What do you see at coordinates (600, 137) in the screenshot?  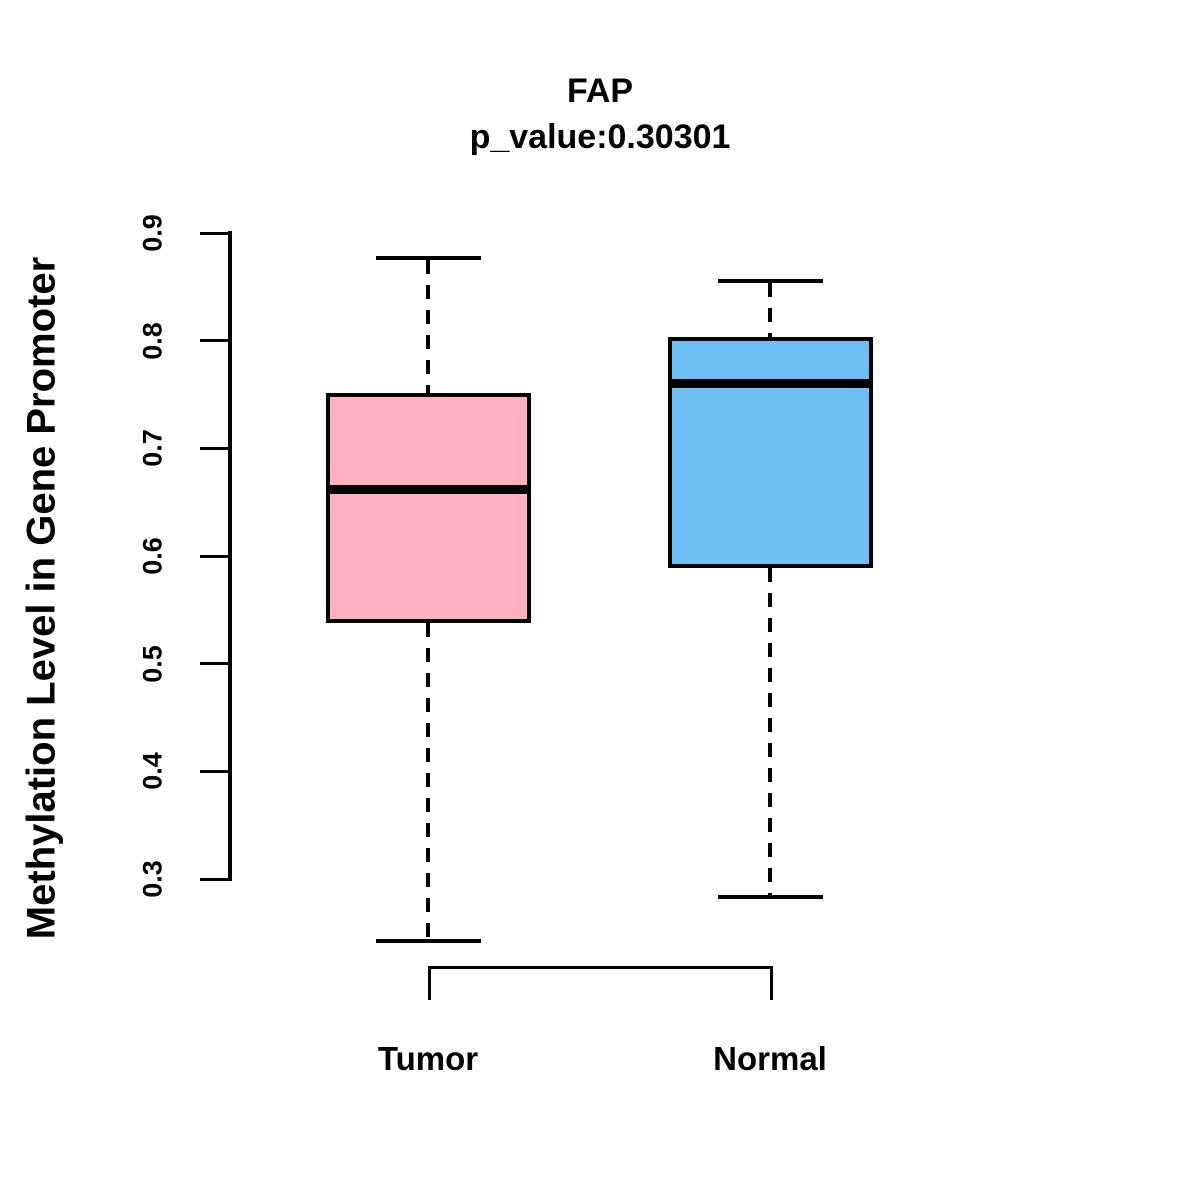 I see `chart-subtitle: p_value:0.30301` at bounding box center [600, 137].